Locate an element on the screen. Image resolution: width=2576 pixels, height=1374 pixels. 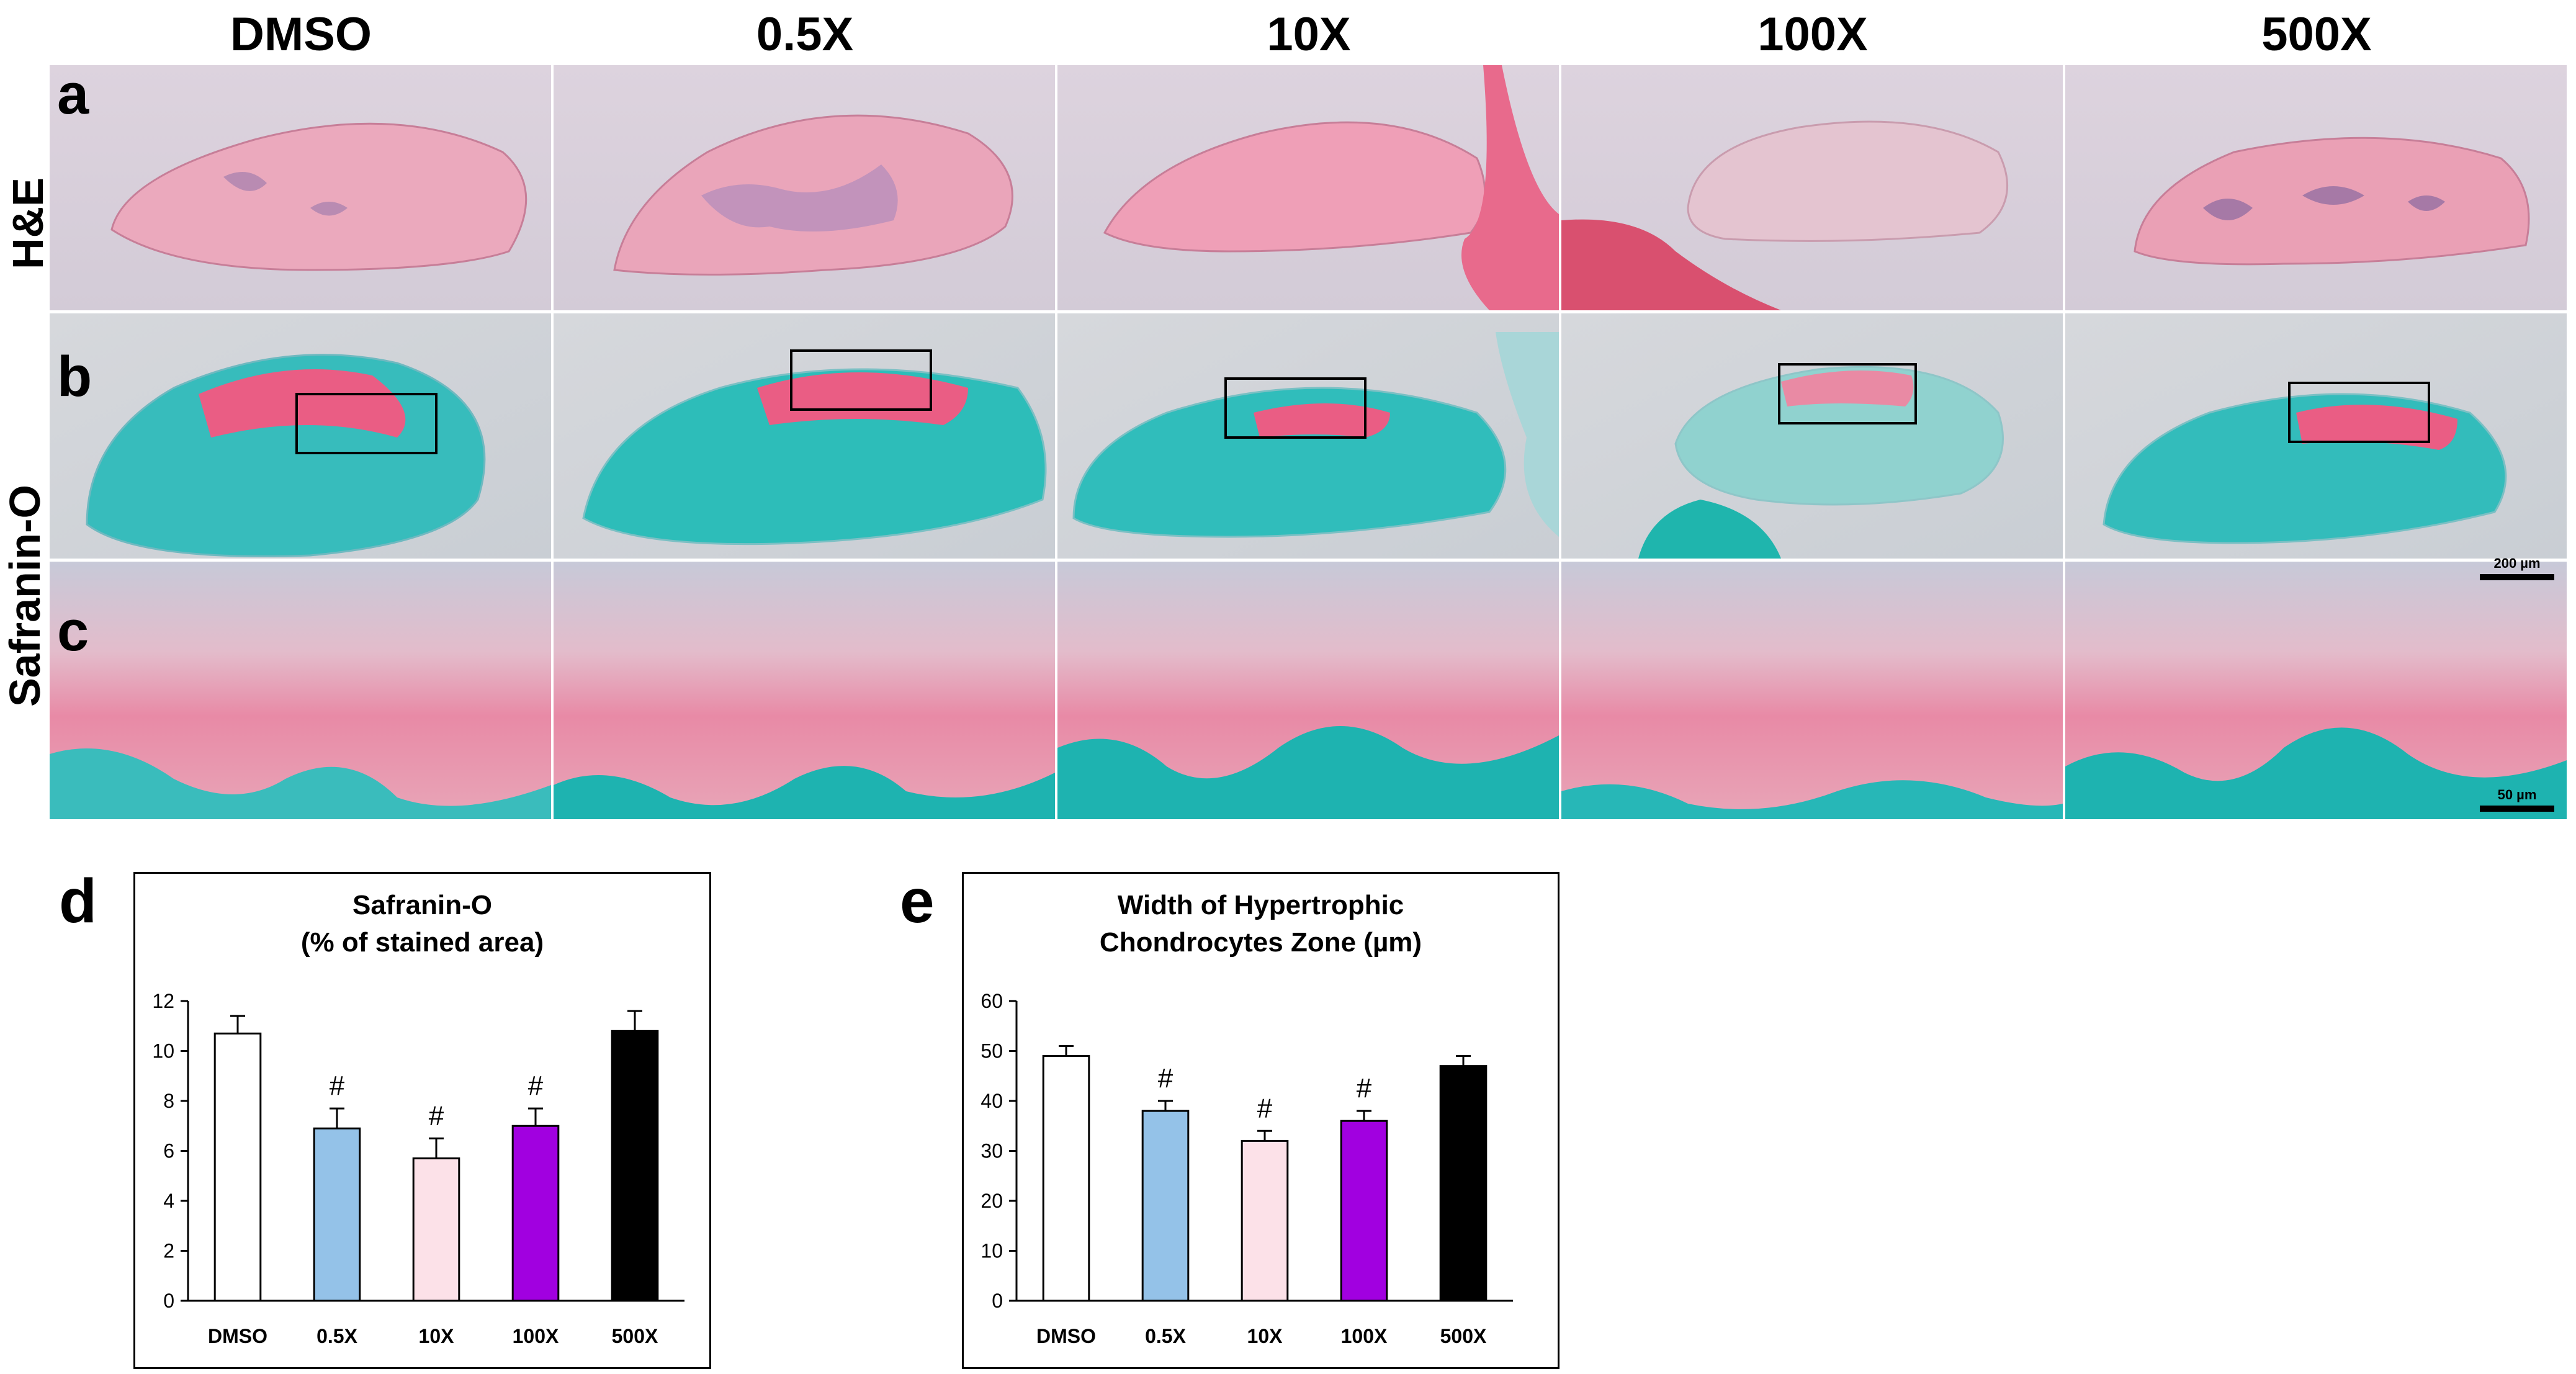
panel-letter-d: d is located at coordinates (78, 901).